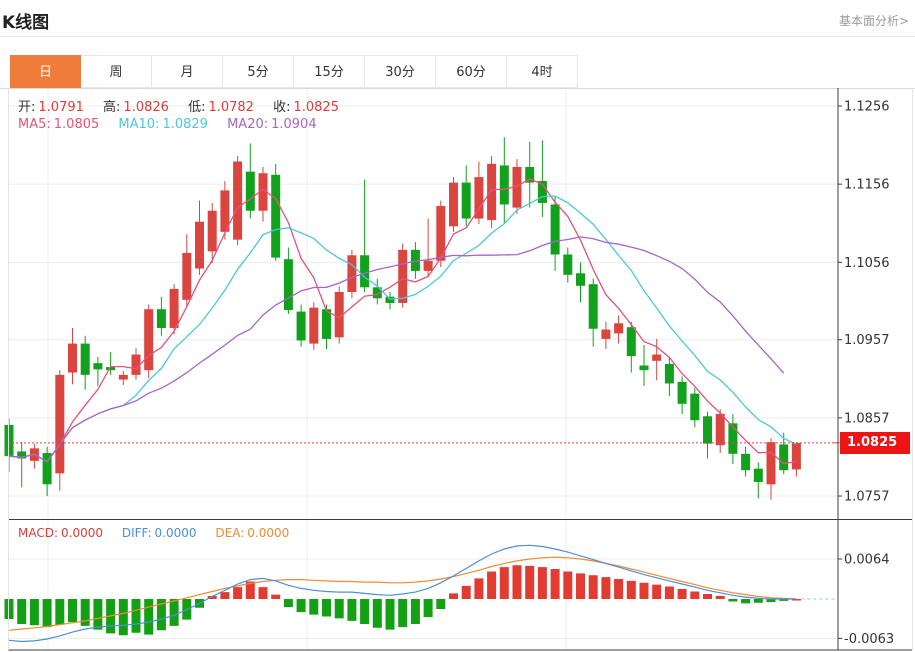  What do you see at coordinates (867, 185) in the screenshot?
I see `price-tick-label: 1.1156` at bounding box center [867, 185].